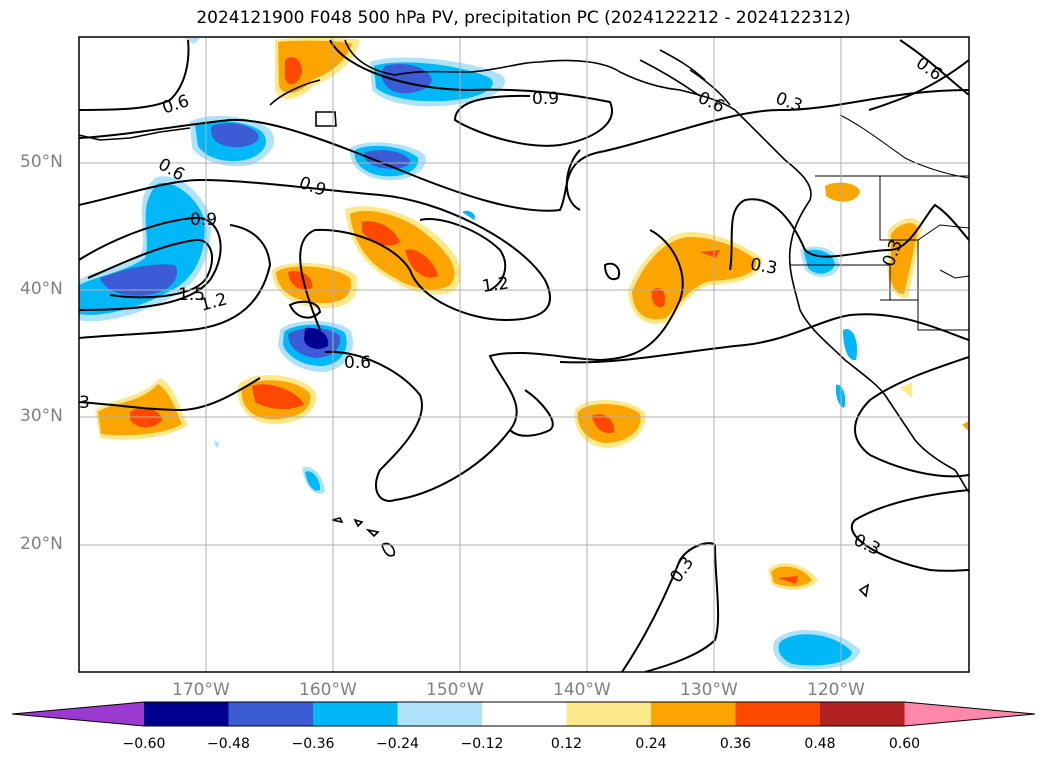 This screenshot has width=1047, height=765. Describe the element at coordinates (84, 403) in the screenshot. I see `contour-label: 3` at that location.